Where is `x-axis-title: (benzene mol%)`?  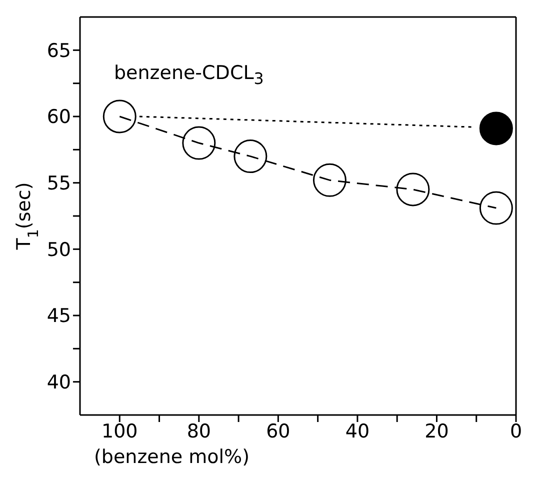
x-axis-title: (benzene mol%) is located at coordinates (172, 457).